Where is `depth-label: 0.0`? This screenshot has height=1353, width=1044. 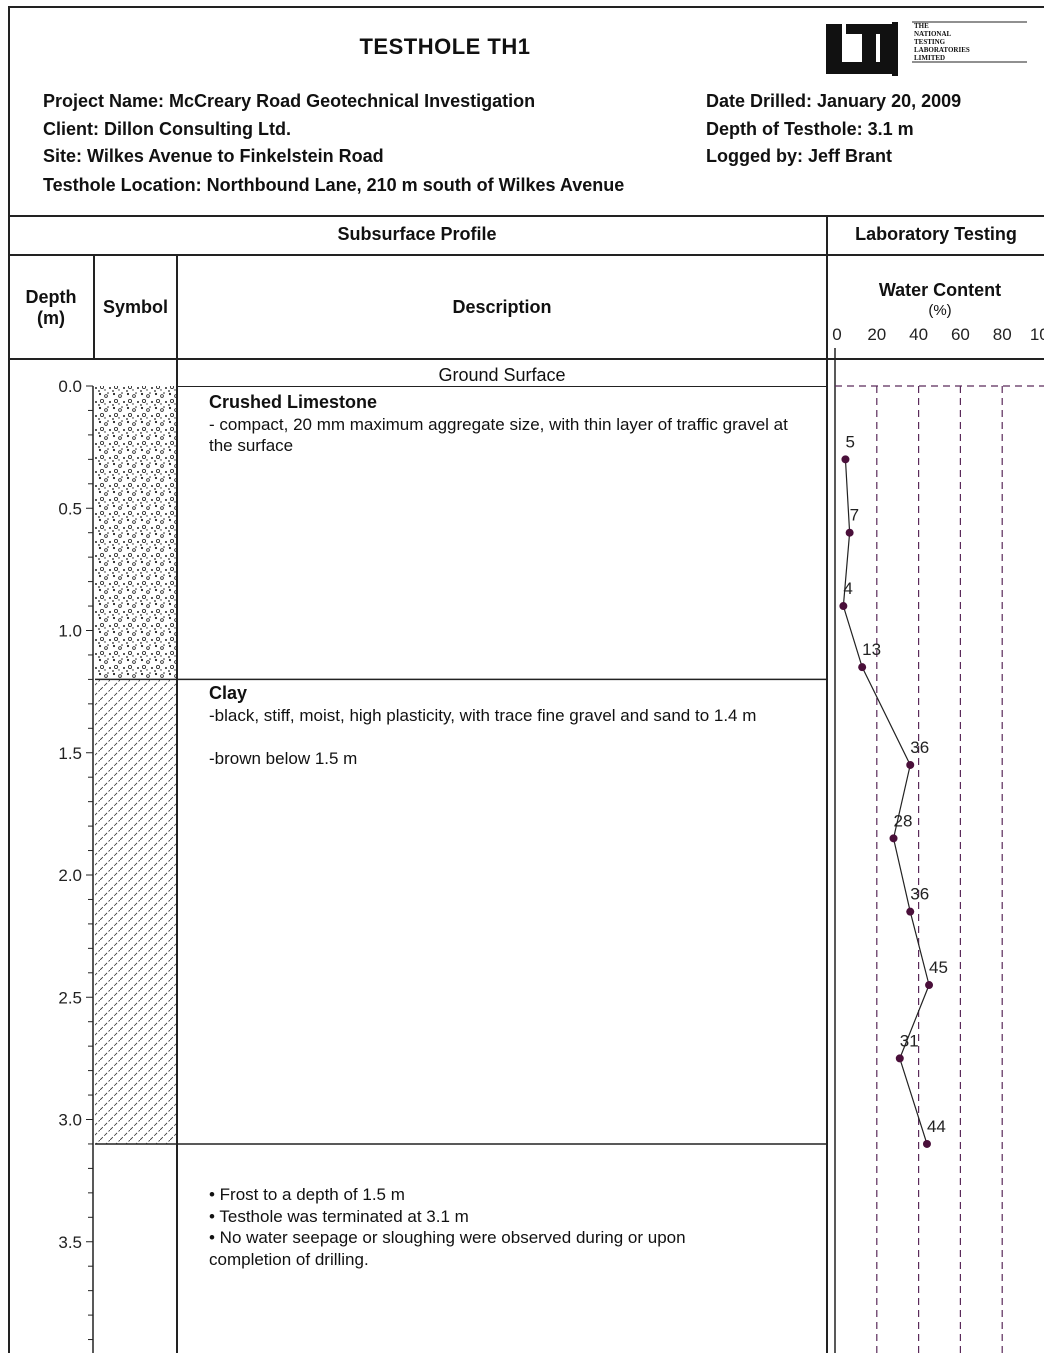
depth-label: 0.0 is located at coordinates (70, 386).